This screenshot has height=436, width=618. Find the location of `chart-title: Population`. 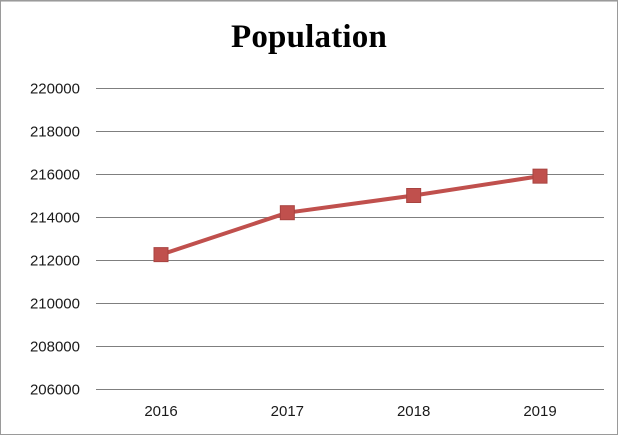

chart-title: Population is located at coordinates (309, 37).